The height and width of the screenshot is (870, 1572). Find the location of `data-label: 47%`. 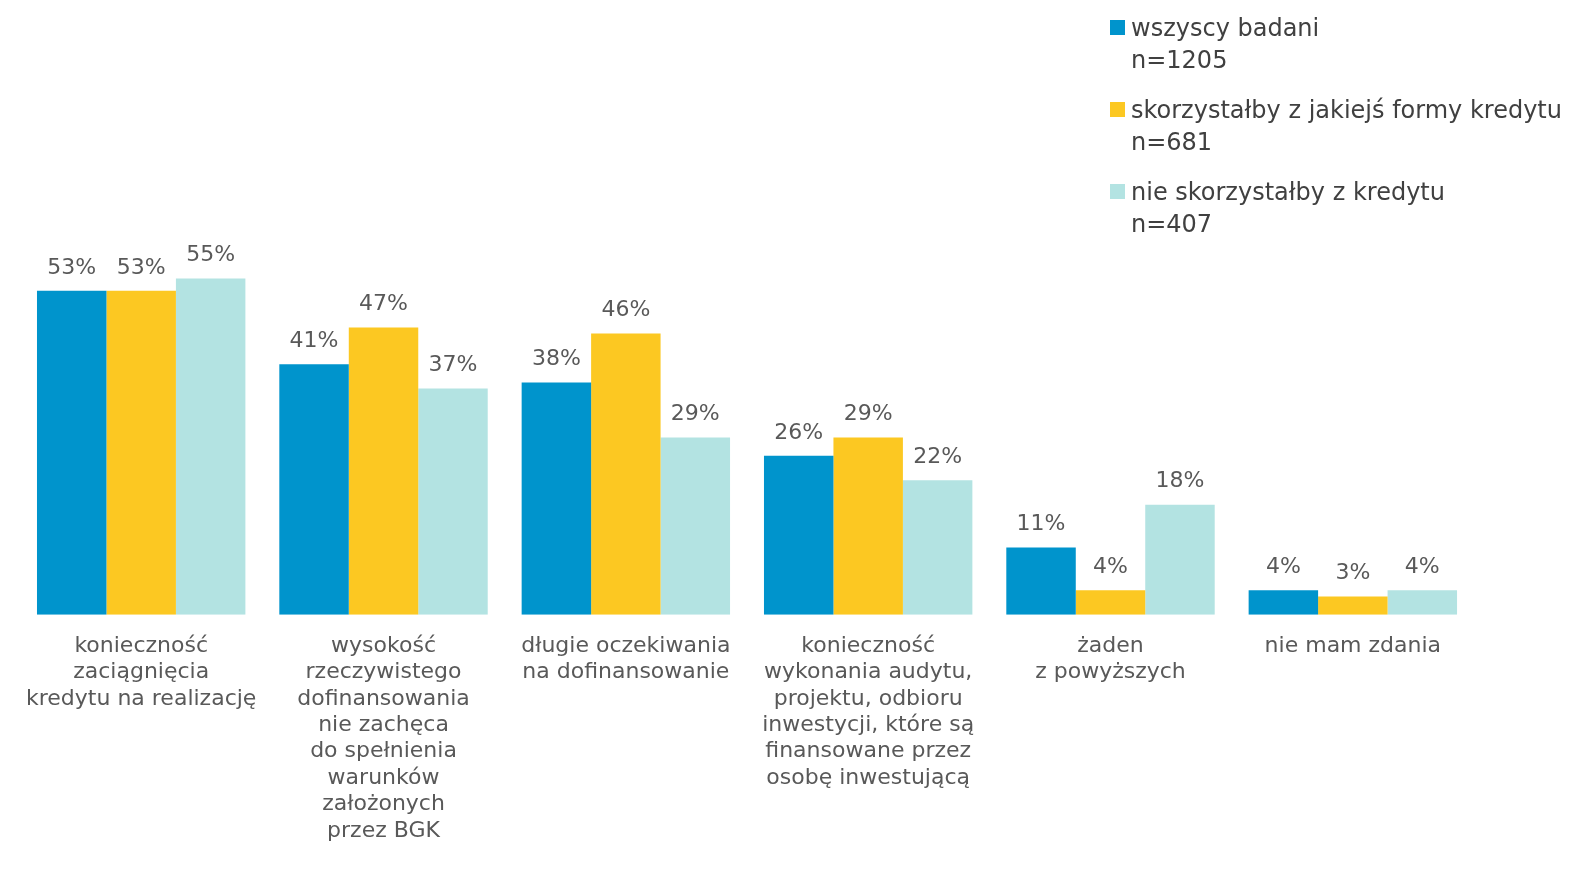

data-label: 47% is located at coordinates (383, 303).